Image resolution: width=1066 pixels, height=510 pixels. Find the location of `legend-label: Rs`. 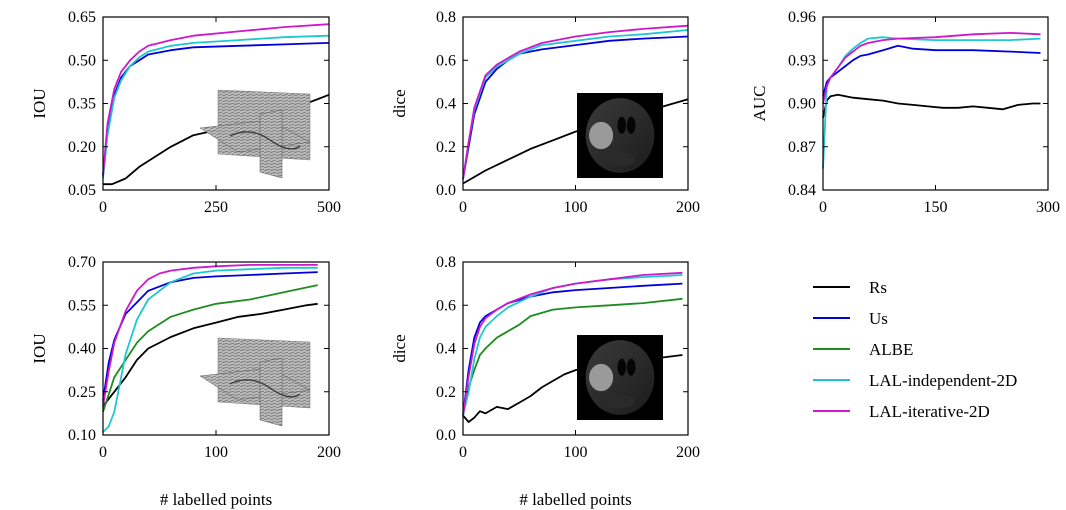

legend-label: Rs is located at coordinates (878, 287).